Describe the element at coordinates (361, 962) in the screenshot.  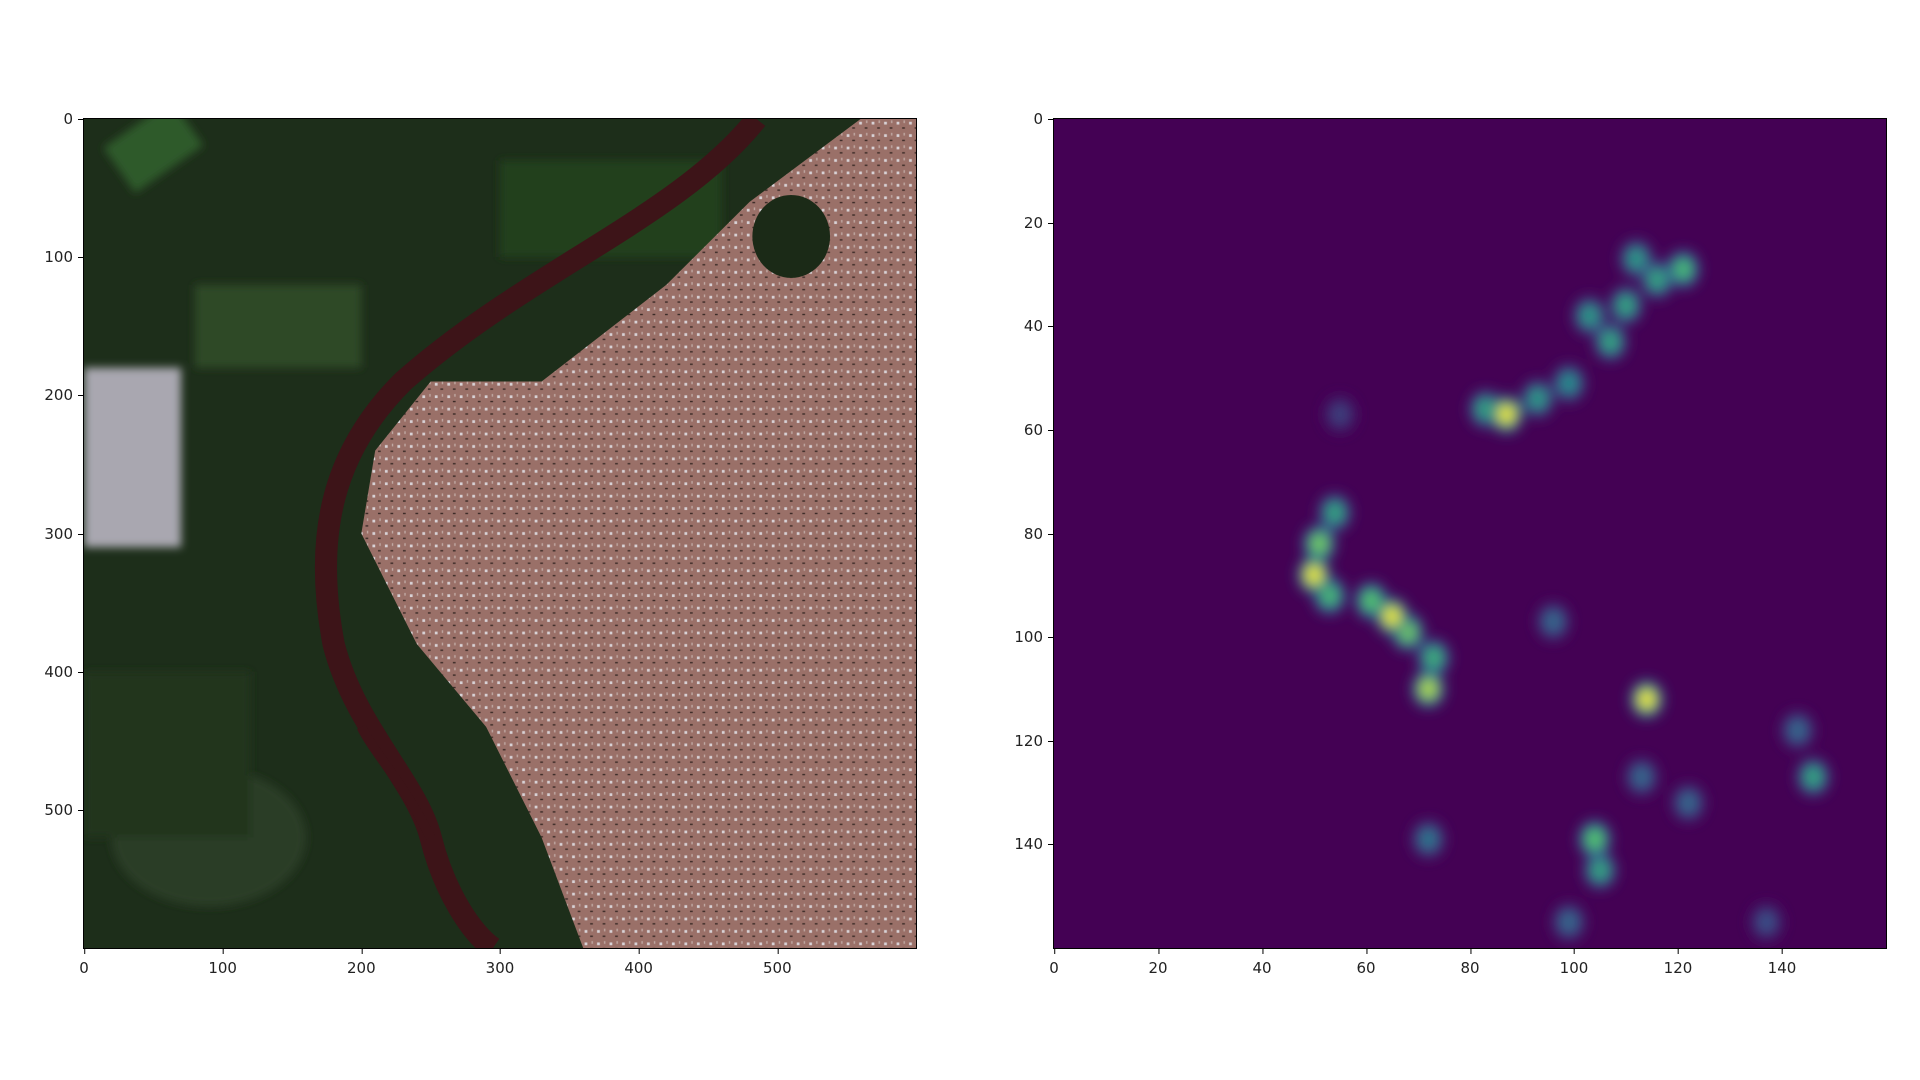
I see `x-tick: 200` at that location.